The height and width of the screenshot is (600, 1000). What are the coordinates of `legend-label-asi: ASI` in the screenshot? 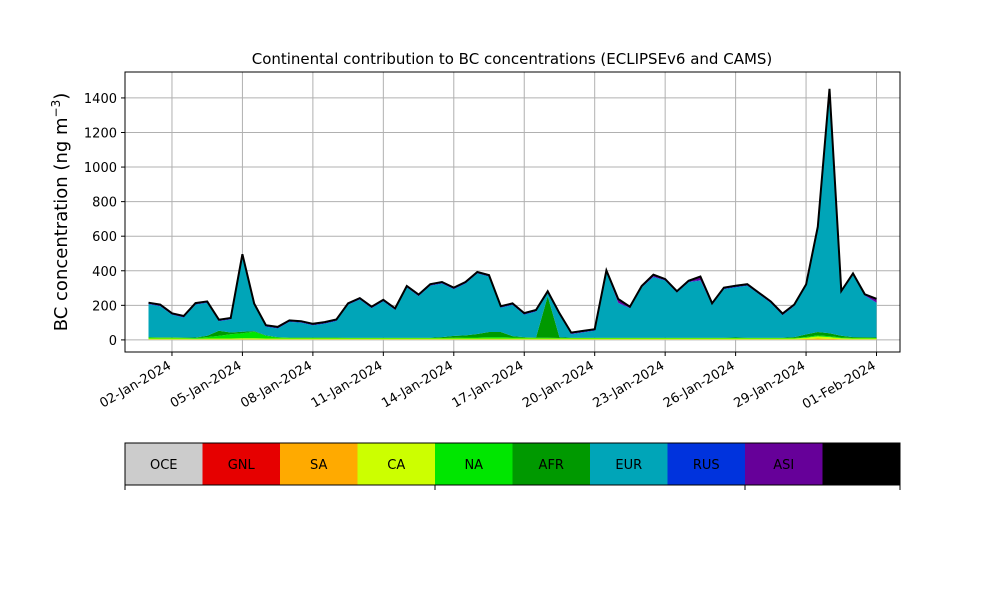 It's located at (783, 465).